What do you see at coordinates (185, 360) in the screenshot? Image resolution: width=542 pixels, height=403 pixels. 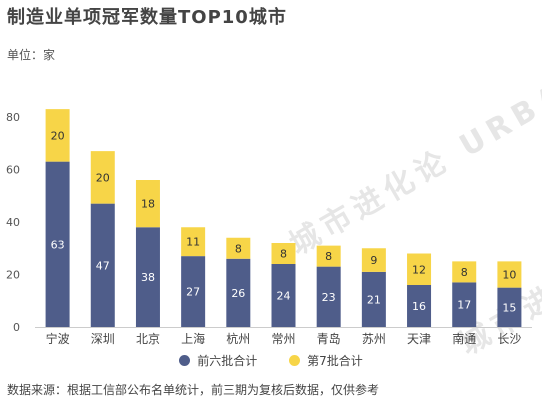 I see `legend-swatch-series1` at bounding box center [185, 360].